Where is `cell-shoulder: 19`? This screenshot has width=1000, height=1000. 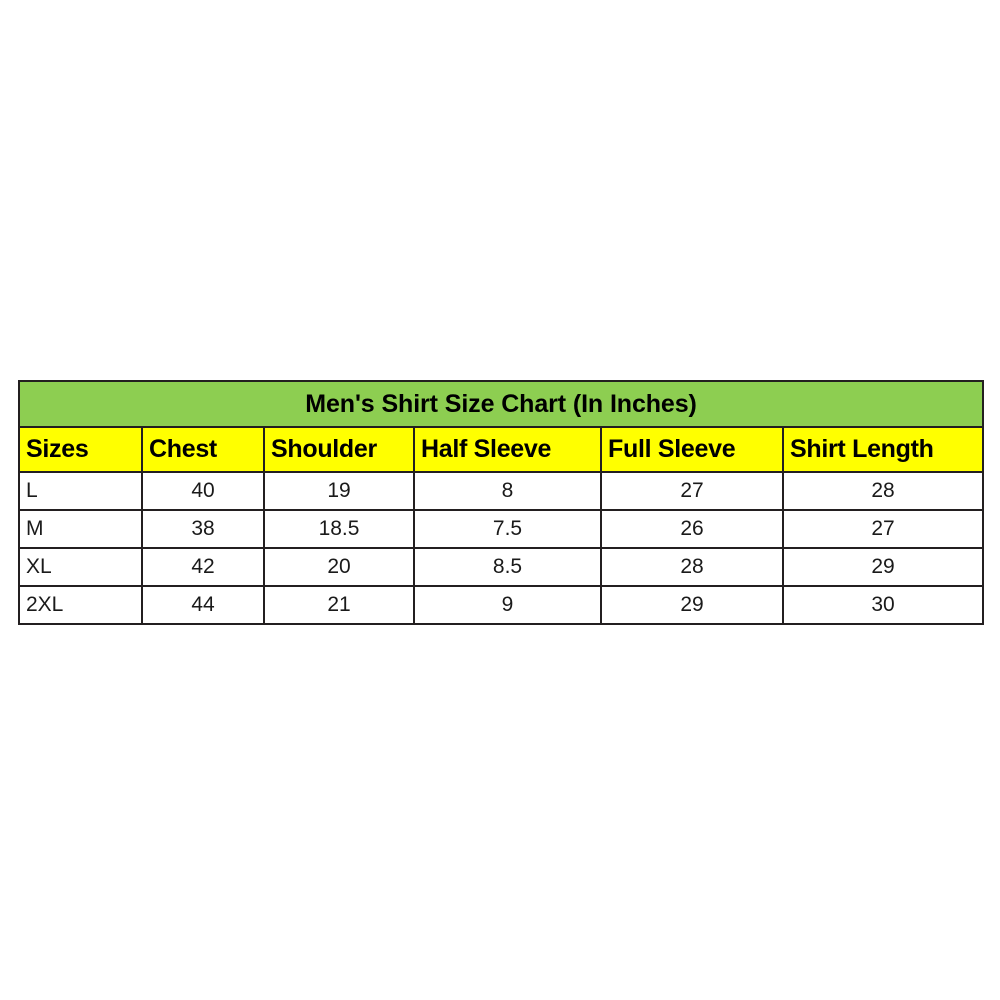 cell-shoulder: 19 is located at coordinates (339, 491).